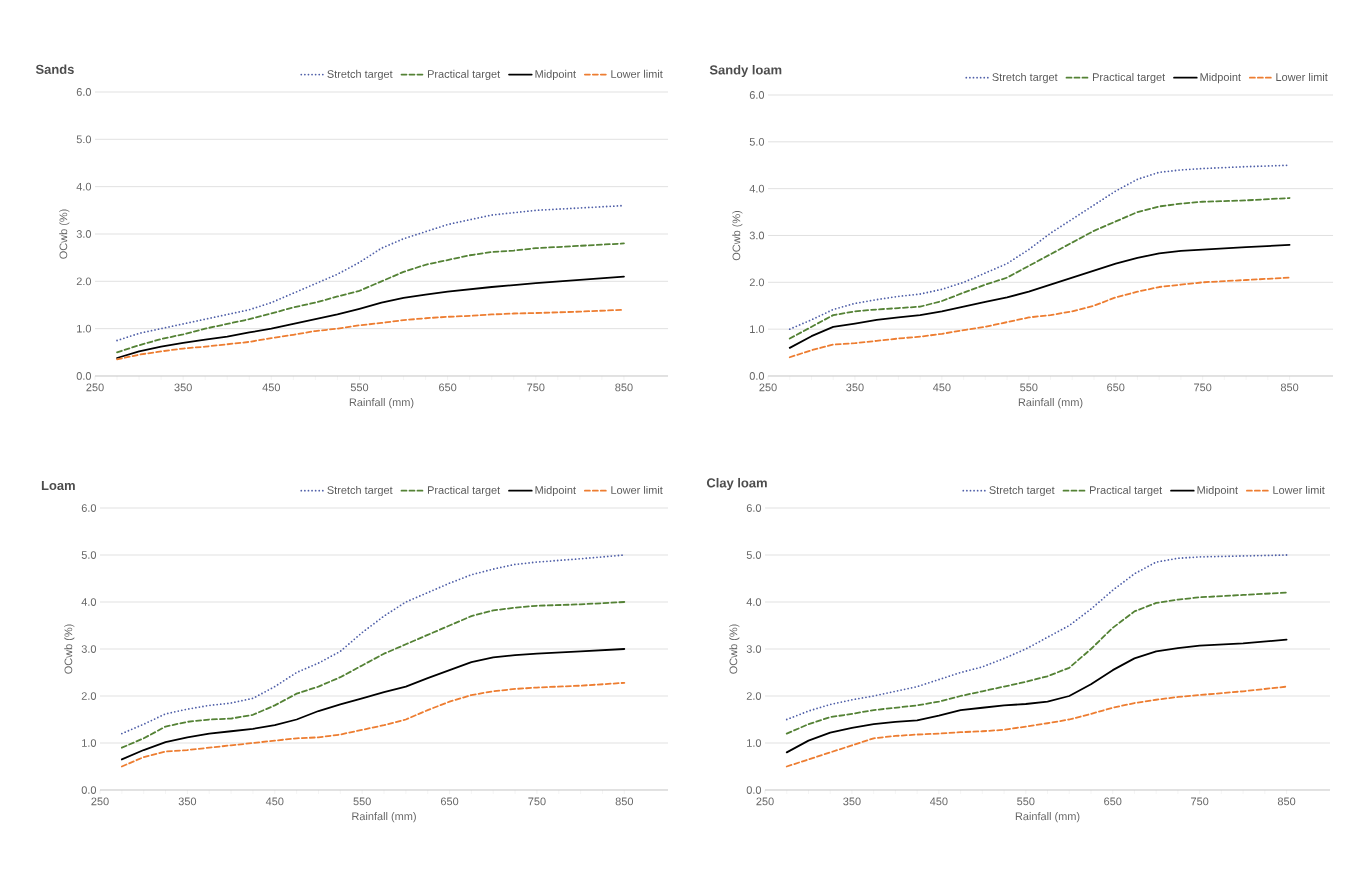  What do you see at coordinates (745, 71) in the screenshot?
I see `chart-title: Sandy loam` at bounding box center [745, 71].